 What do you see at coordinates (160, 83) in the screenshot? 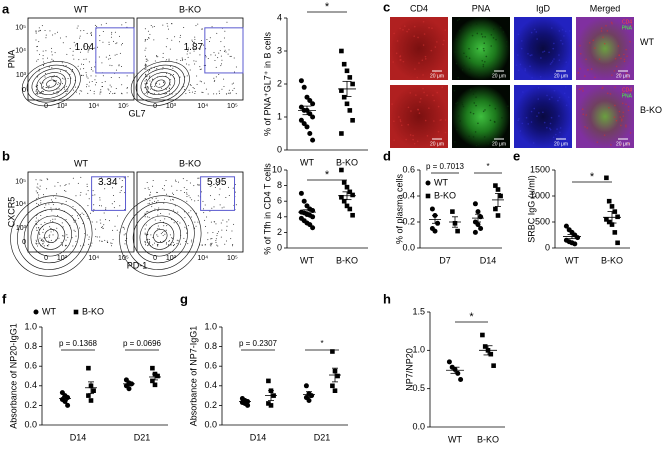
I see `flow-contour` at bounding box center [160, 83].